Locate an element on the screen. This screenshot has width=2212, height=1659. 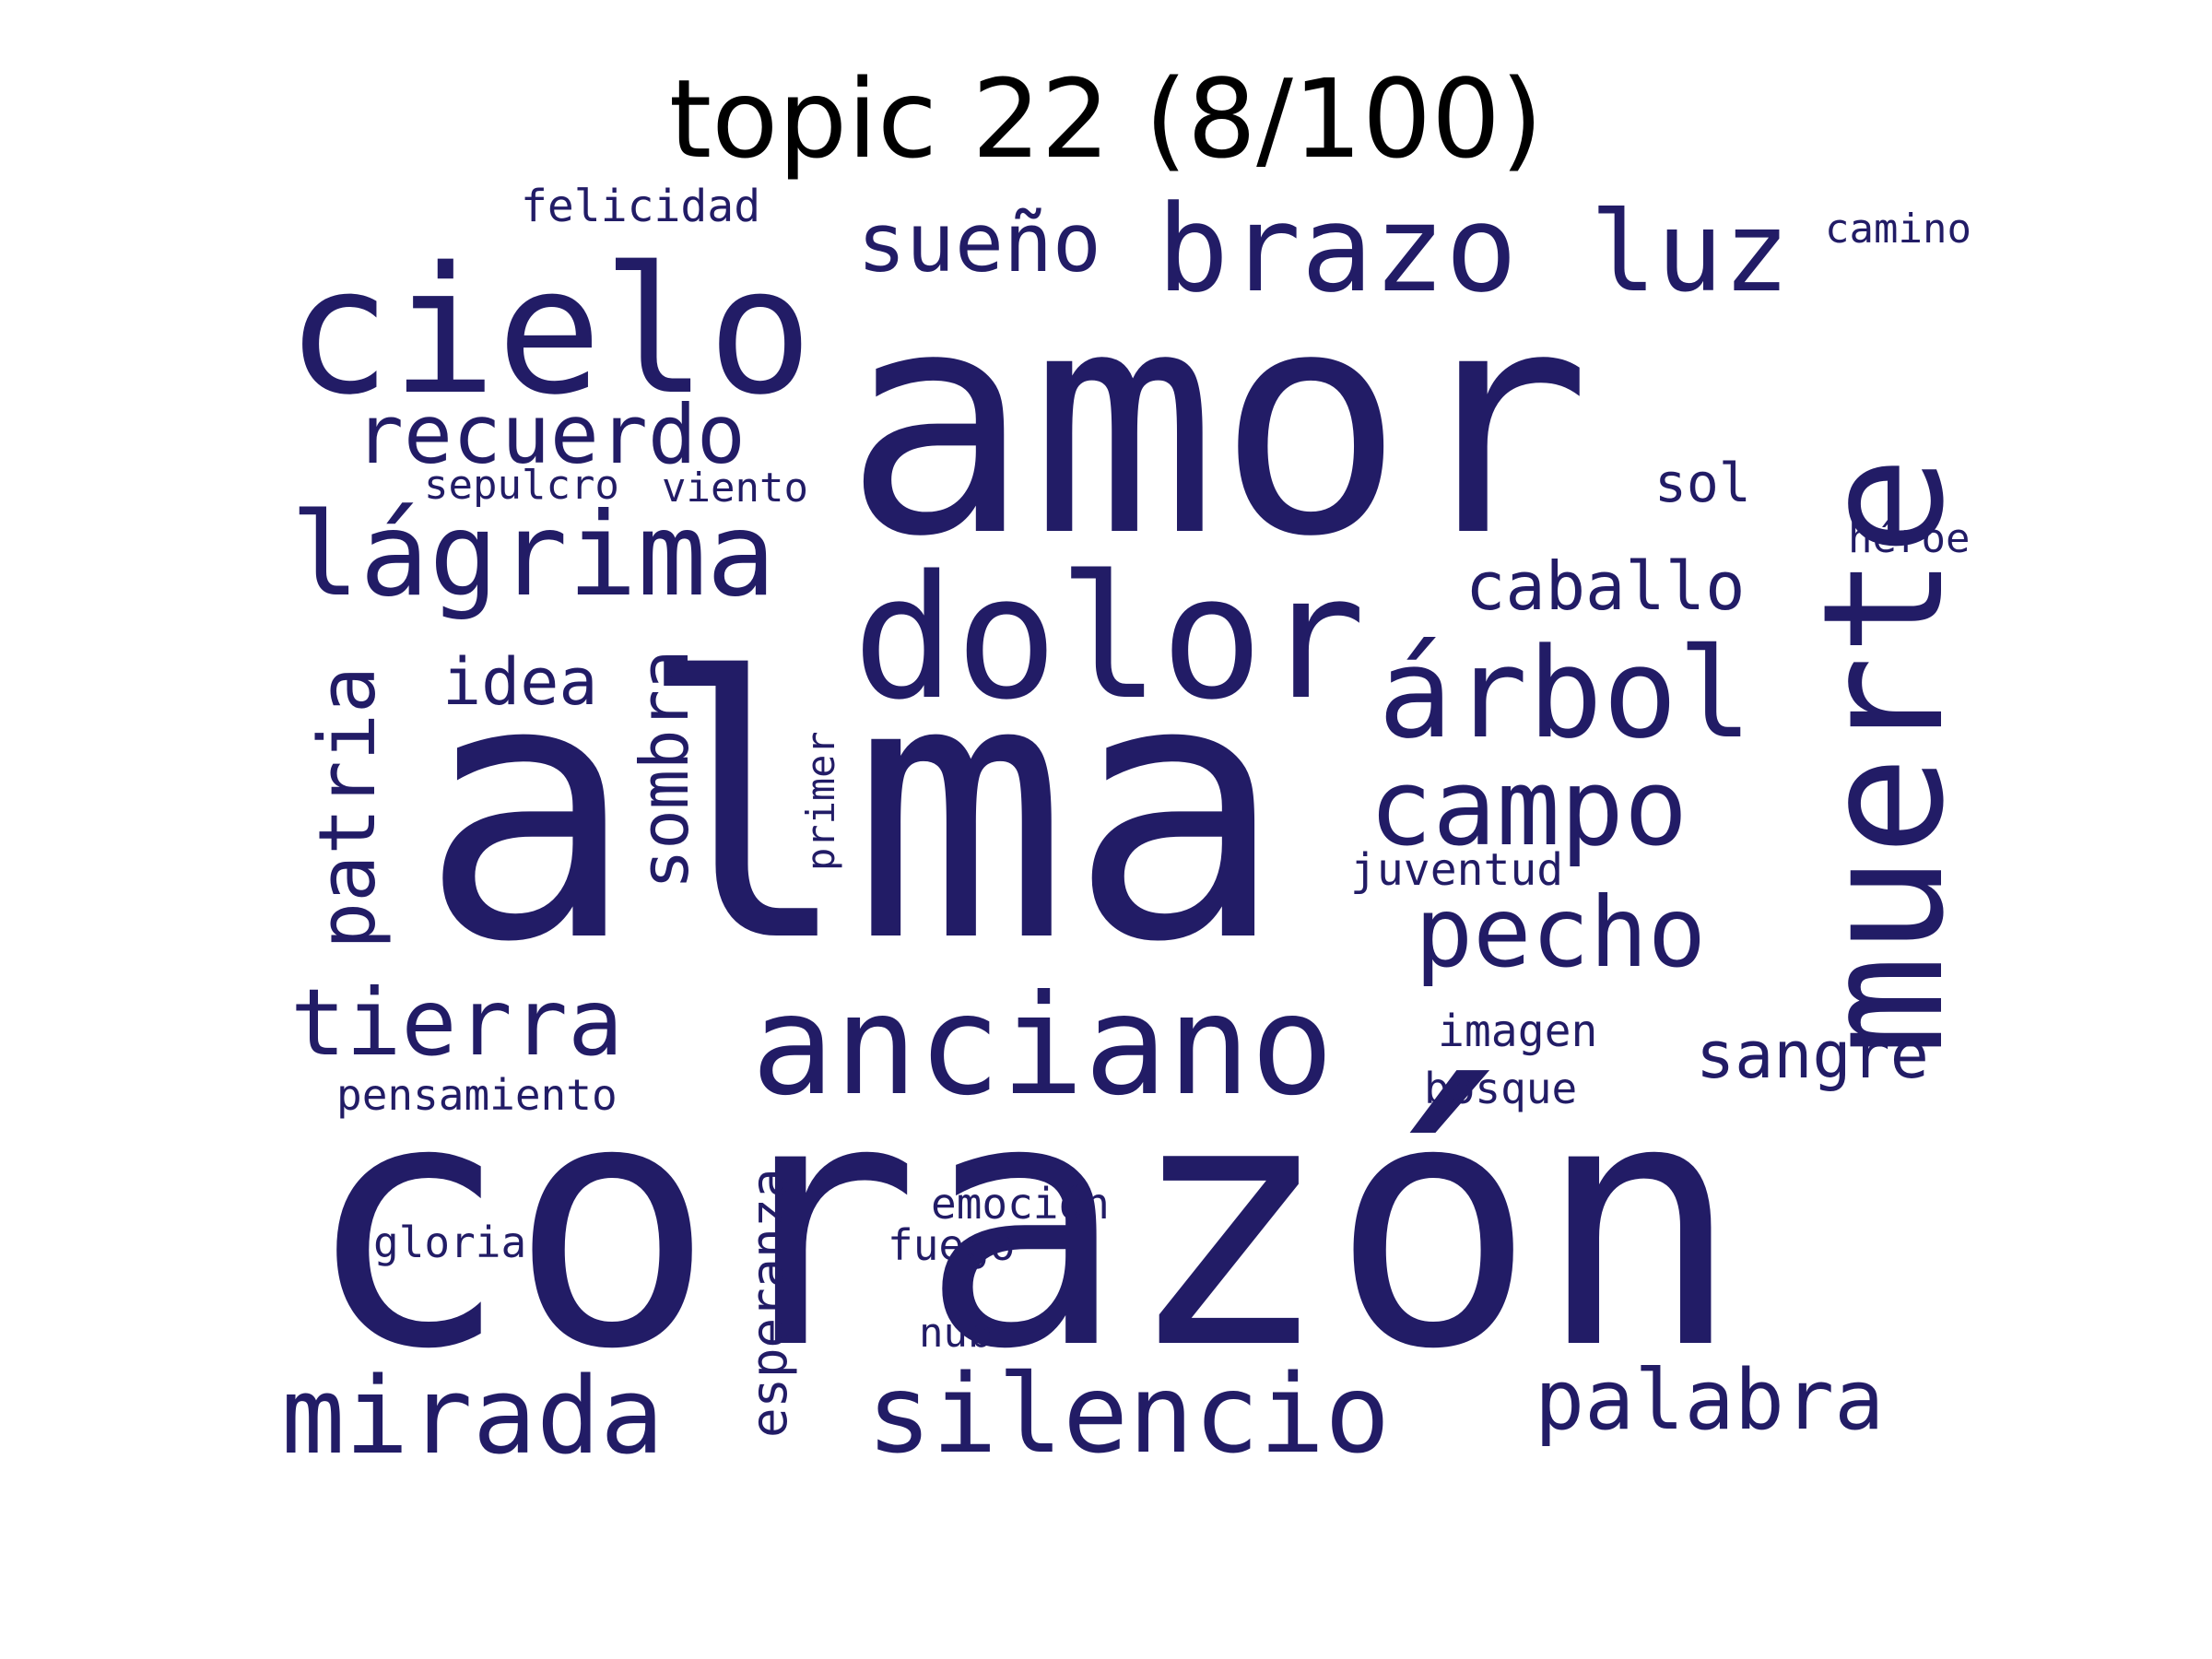
word-heroe: héroe is located at coordinates (1909, 538).